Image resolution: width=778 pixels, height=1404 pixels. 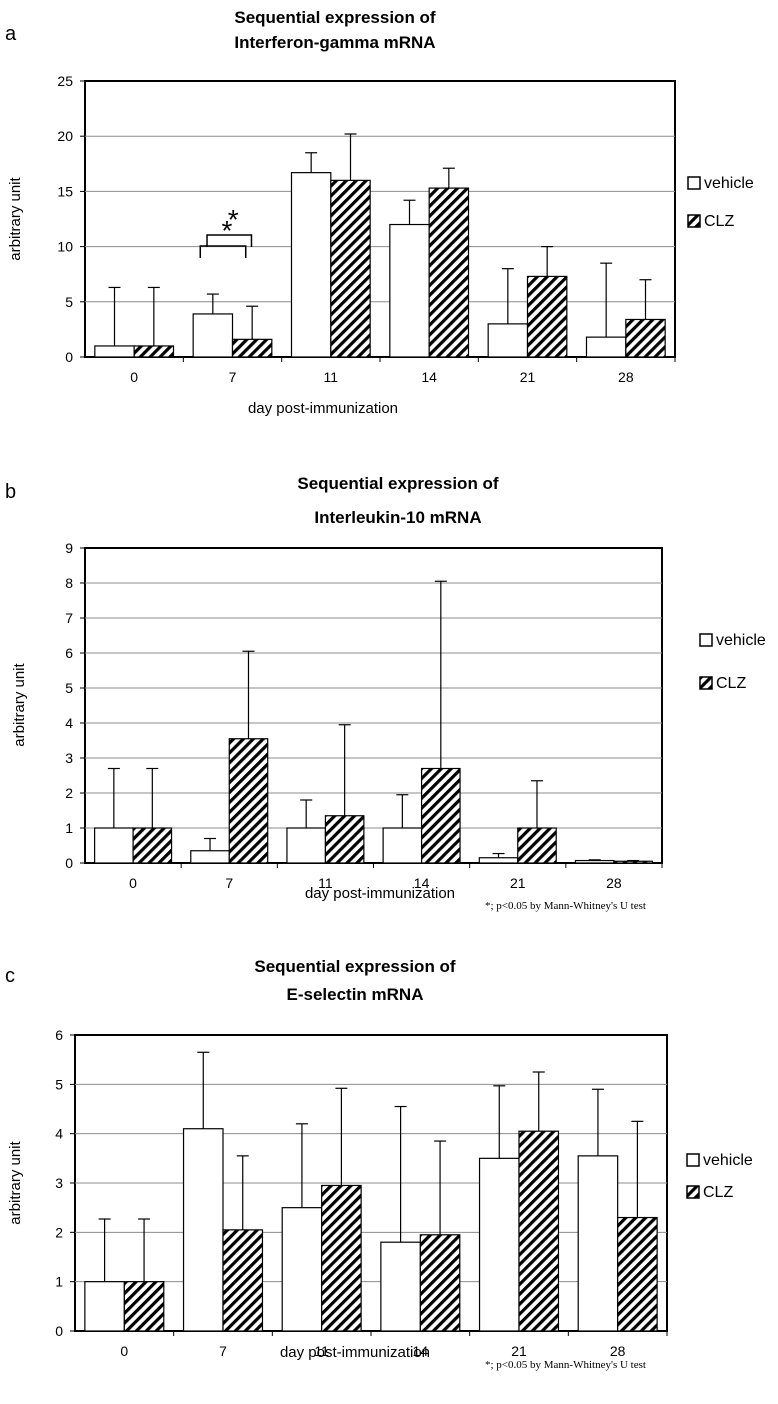 What do you see at coordinates (59, 1183) in the screenshot?
I see `y-tick-label: 3` at bounding box center [59, 1183].